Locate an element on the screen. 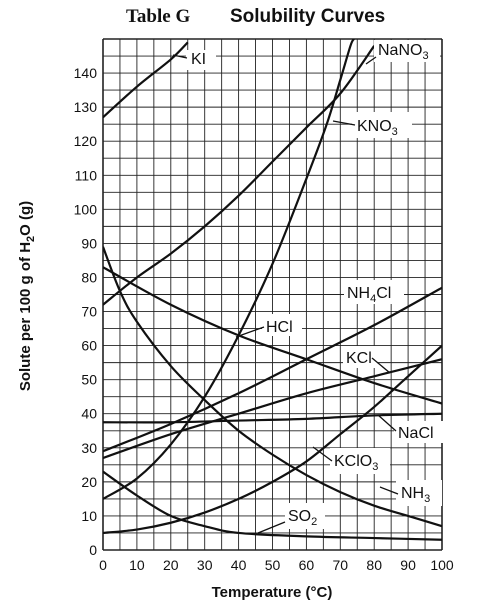  y-tick-labels: 0 10 20 30 40 50 60 70 80 90 100 110 120 130 140 is located at coordinates (86, 311).